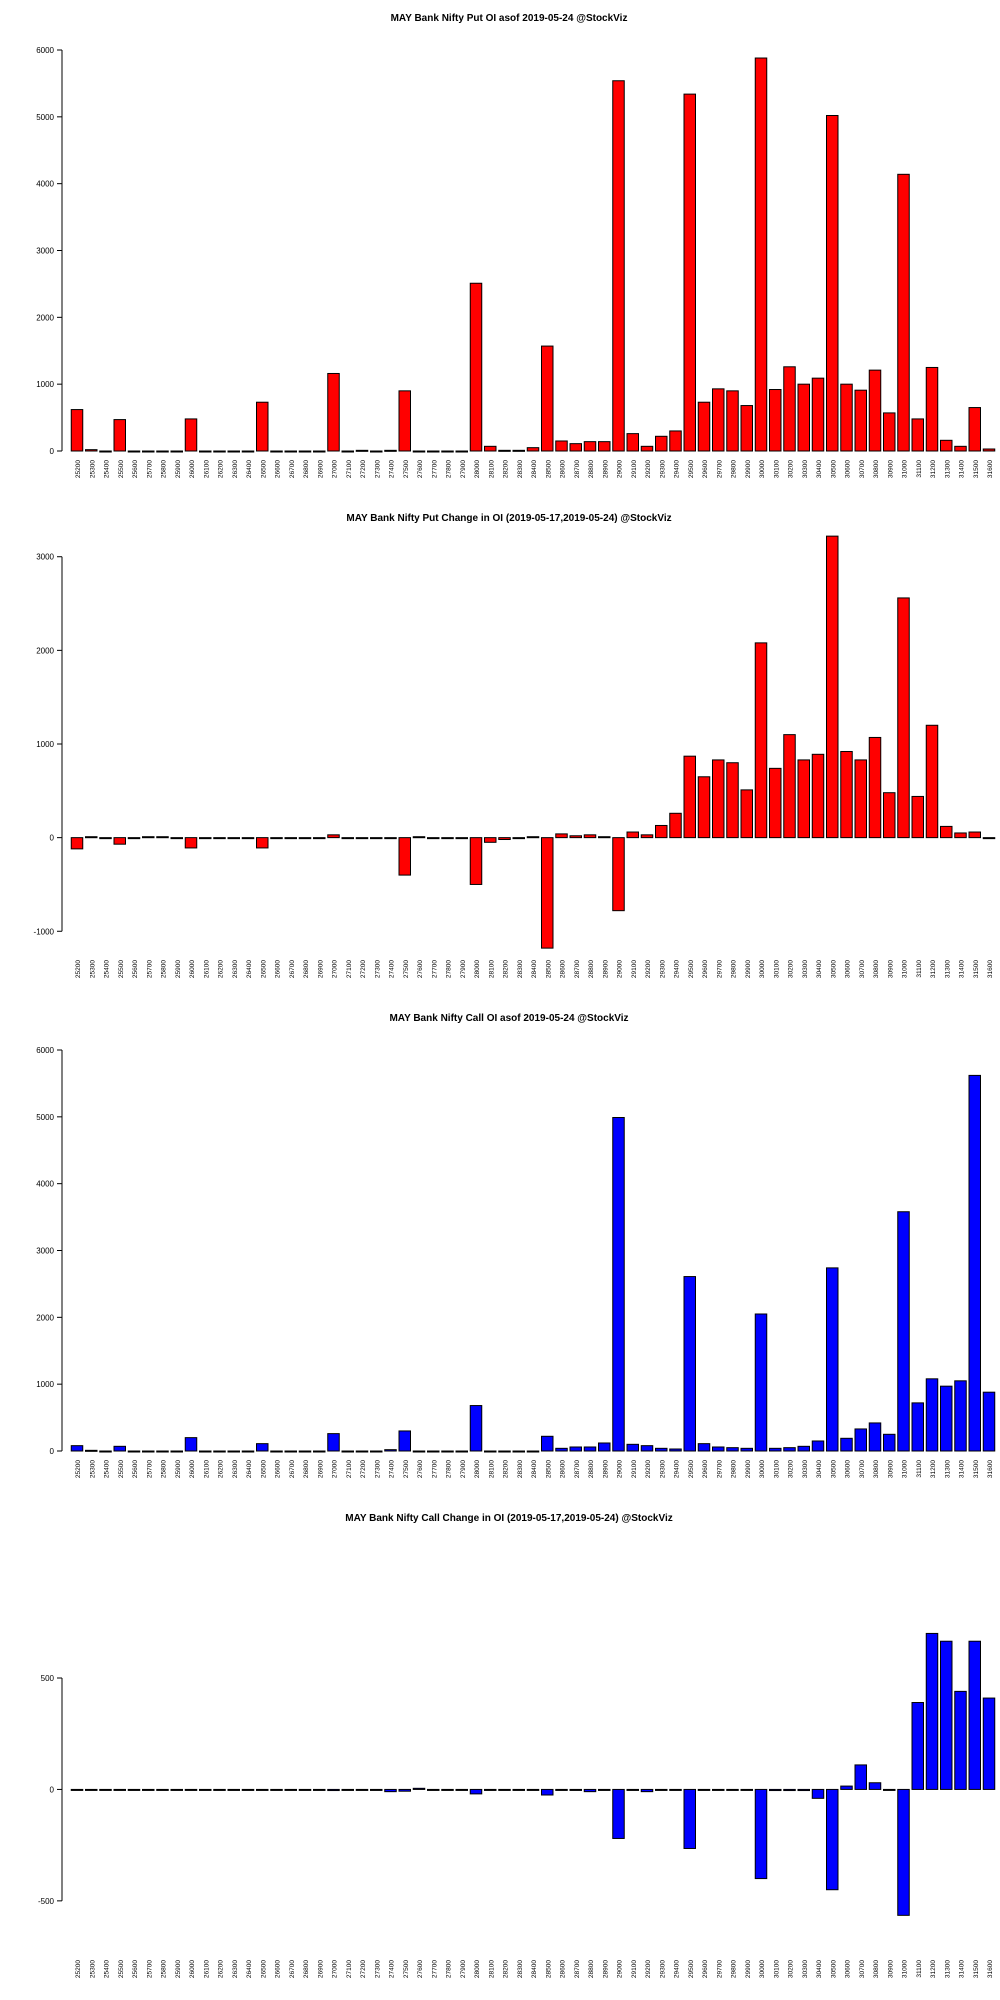 This screenshot has width=1000, height=2000. What do you see at coordinates (748, 969) in the screenshot?
I see `x-tick-label: 29900` at bounding box center [748, 969].